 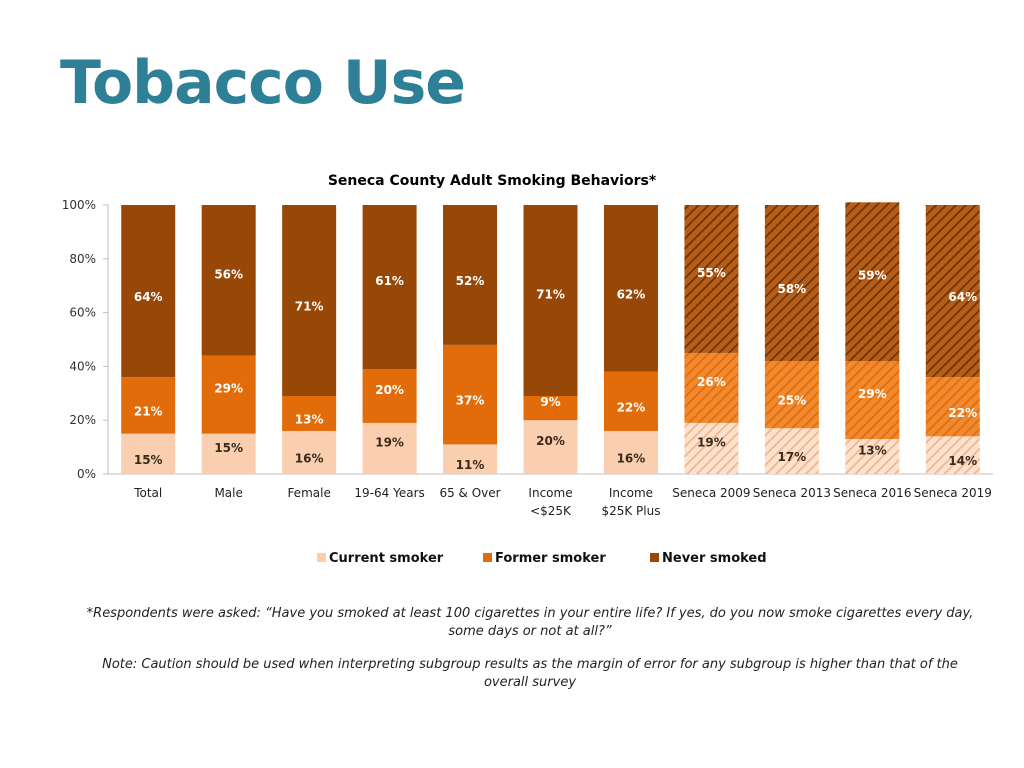 I want to click on y-tick-label: 0%, so click(x=86, y=474).